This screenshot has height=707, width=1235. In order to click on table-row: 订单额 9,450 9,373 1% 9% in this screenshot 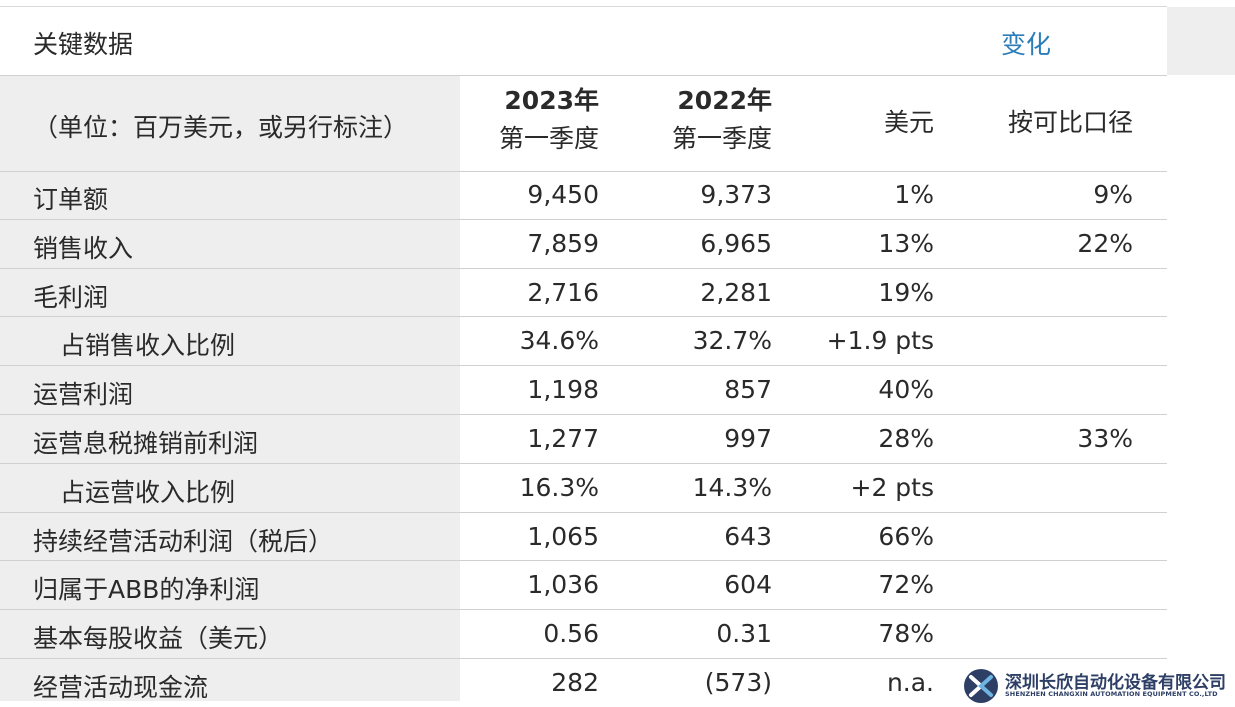, I will do `click(583, 195)`.